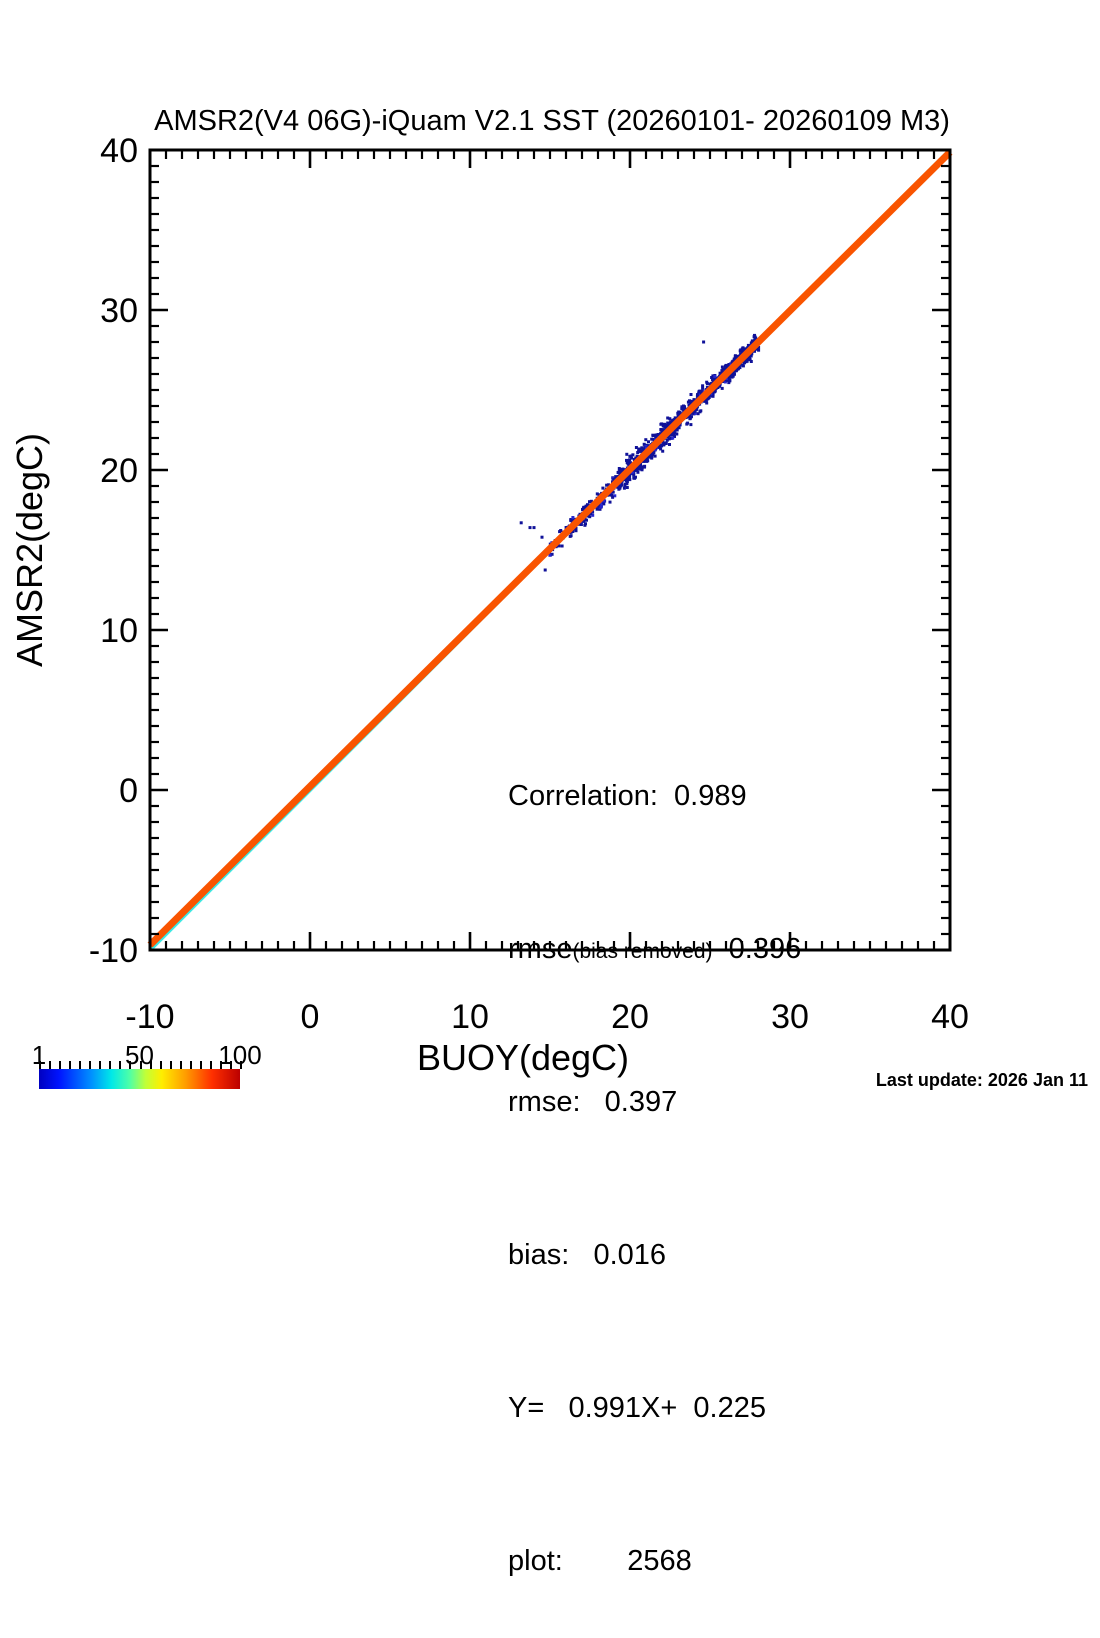  Describe the element at coordinates (757, 949) in the screenshot. I see `stat-value: 0.396` at that location.